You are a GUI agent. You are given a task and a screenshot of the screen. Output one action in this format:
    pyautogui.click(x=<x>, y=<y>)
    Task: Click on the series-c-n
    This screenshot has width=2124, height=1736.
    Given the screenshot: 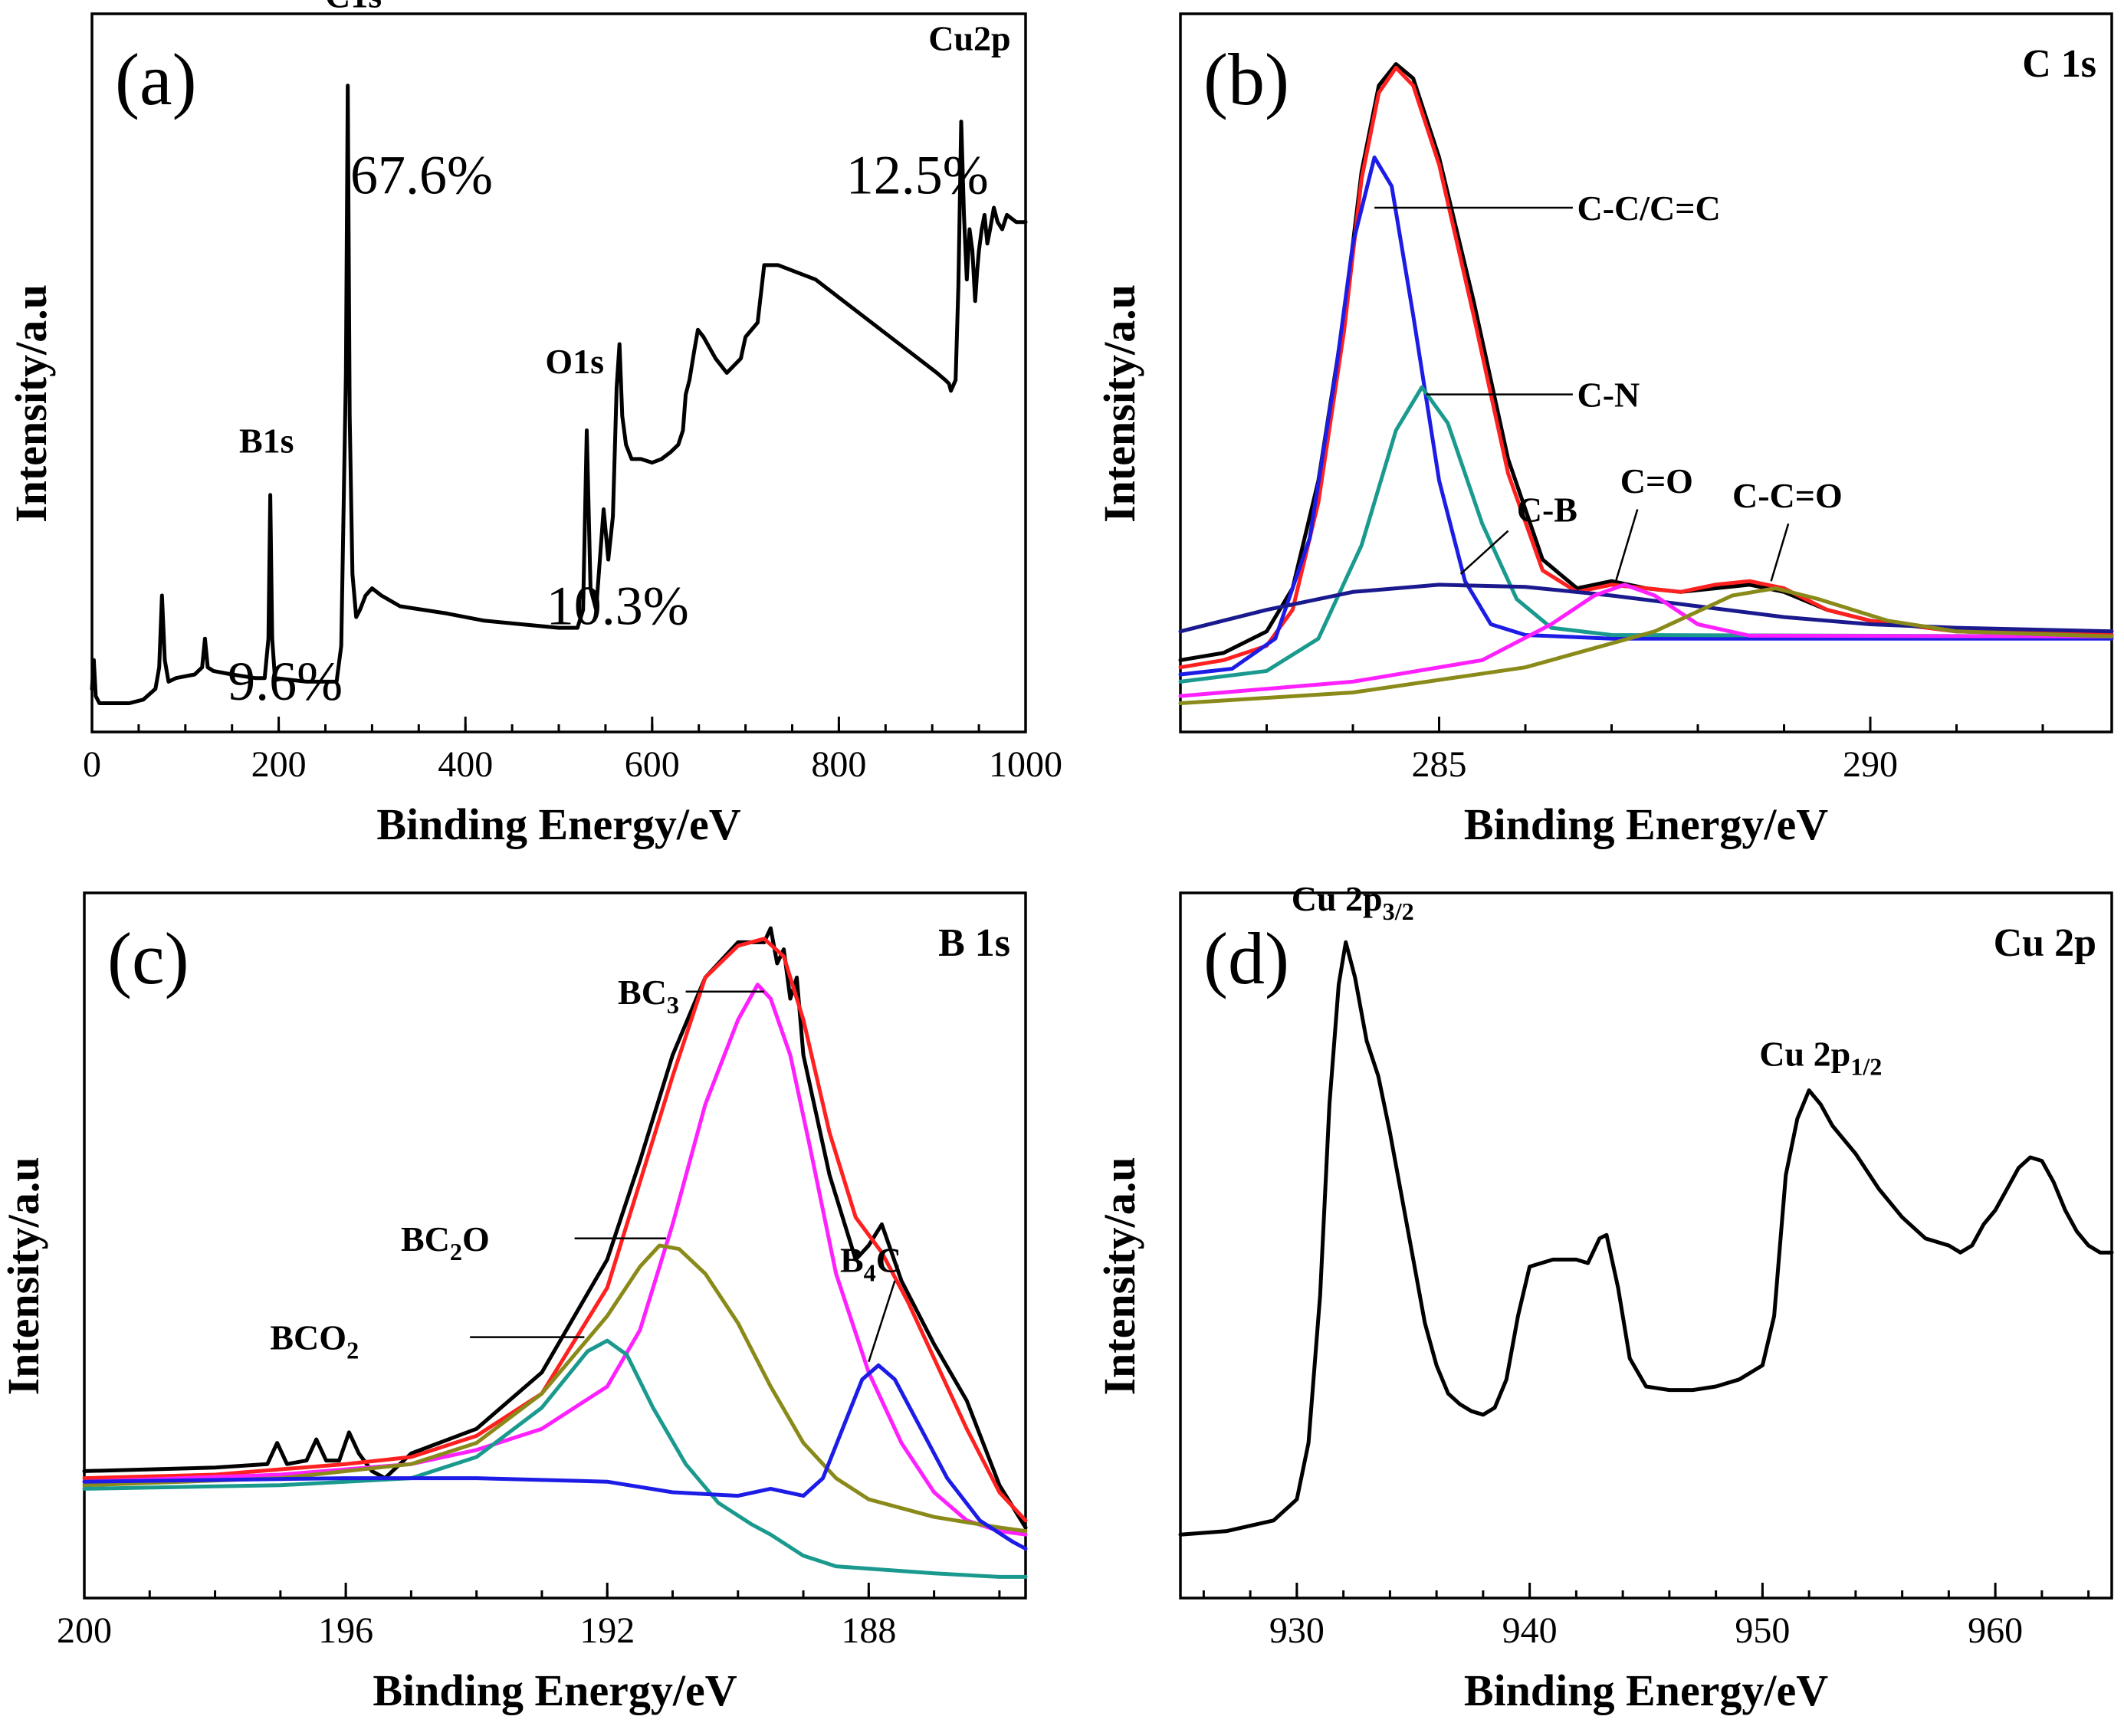 What is the action you would take?
    pyautogui.click(x=1646, y=534)
    